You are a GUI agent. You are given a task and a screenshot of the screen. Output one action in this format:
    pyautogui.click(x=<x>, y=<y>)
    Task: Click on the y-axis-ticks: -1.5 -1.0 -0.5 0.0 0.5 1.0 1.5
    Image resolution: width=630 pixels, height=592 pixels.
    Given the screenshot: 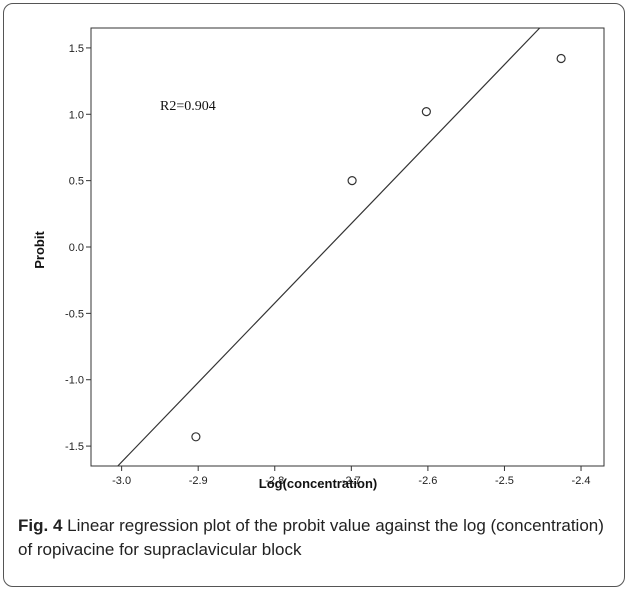 What is the action you would take?
    pyautogui.click(x=78, y=248)
    